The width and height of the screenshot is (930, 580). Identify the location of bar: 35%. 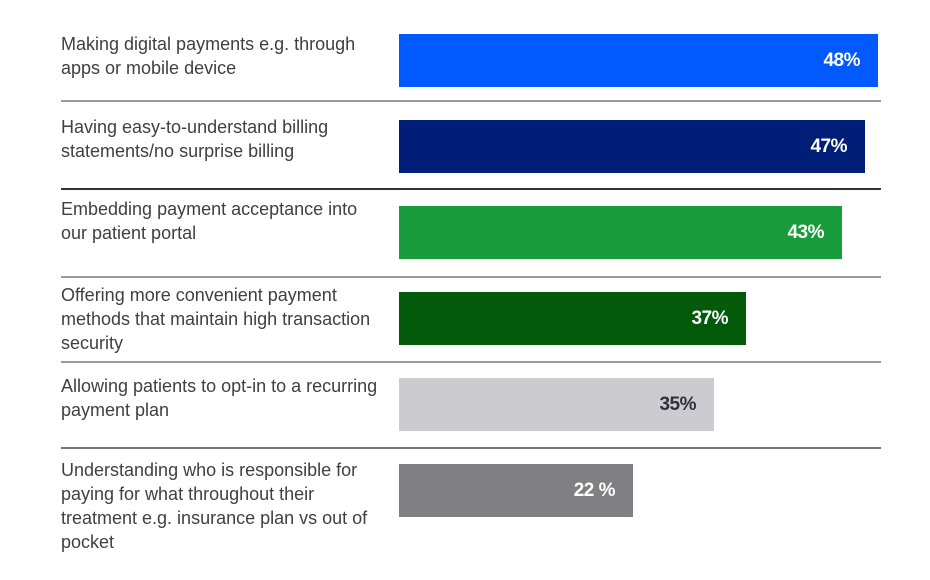
(556, 404).